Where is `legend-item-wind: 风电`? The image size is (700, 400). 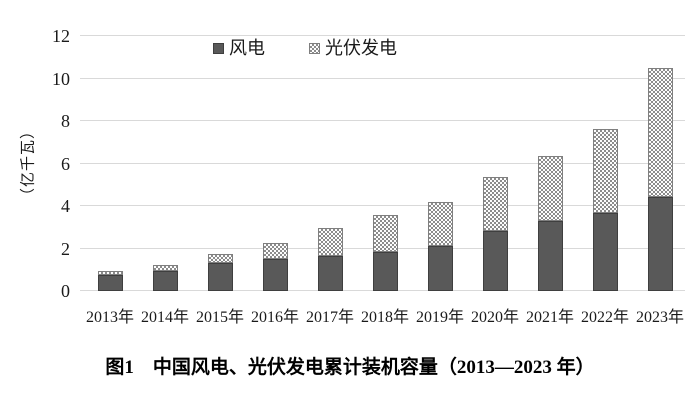
legend-item-wind: 风电 is located at coordinates (239, 48).